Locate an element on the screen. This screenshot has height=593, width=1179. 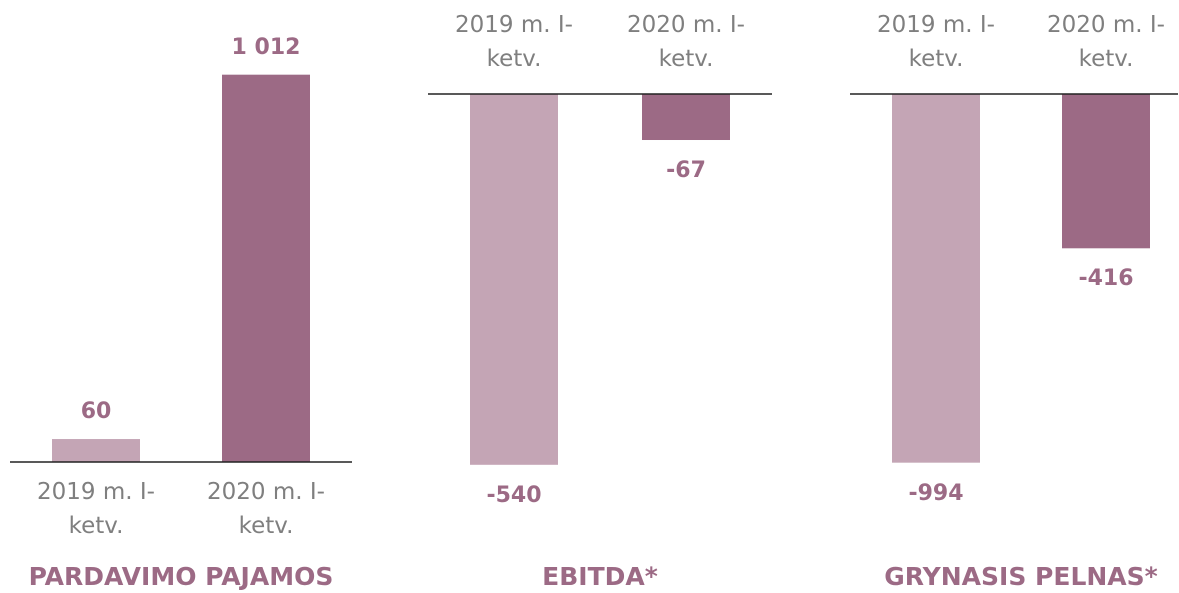
data-label: -416 is located at coordinates (1106, 279).